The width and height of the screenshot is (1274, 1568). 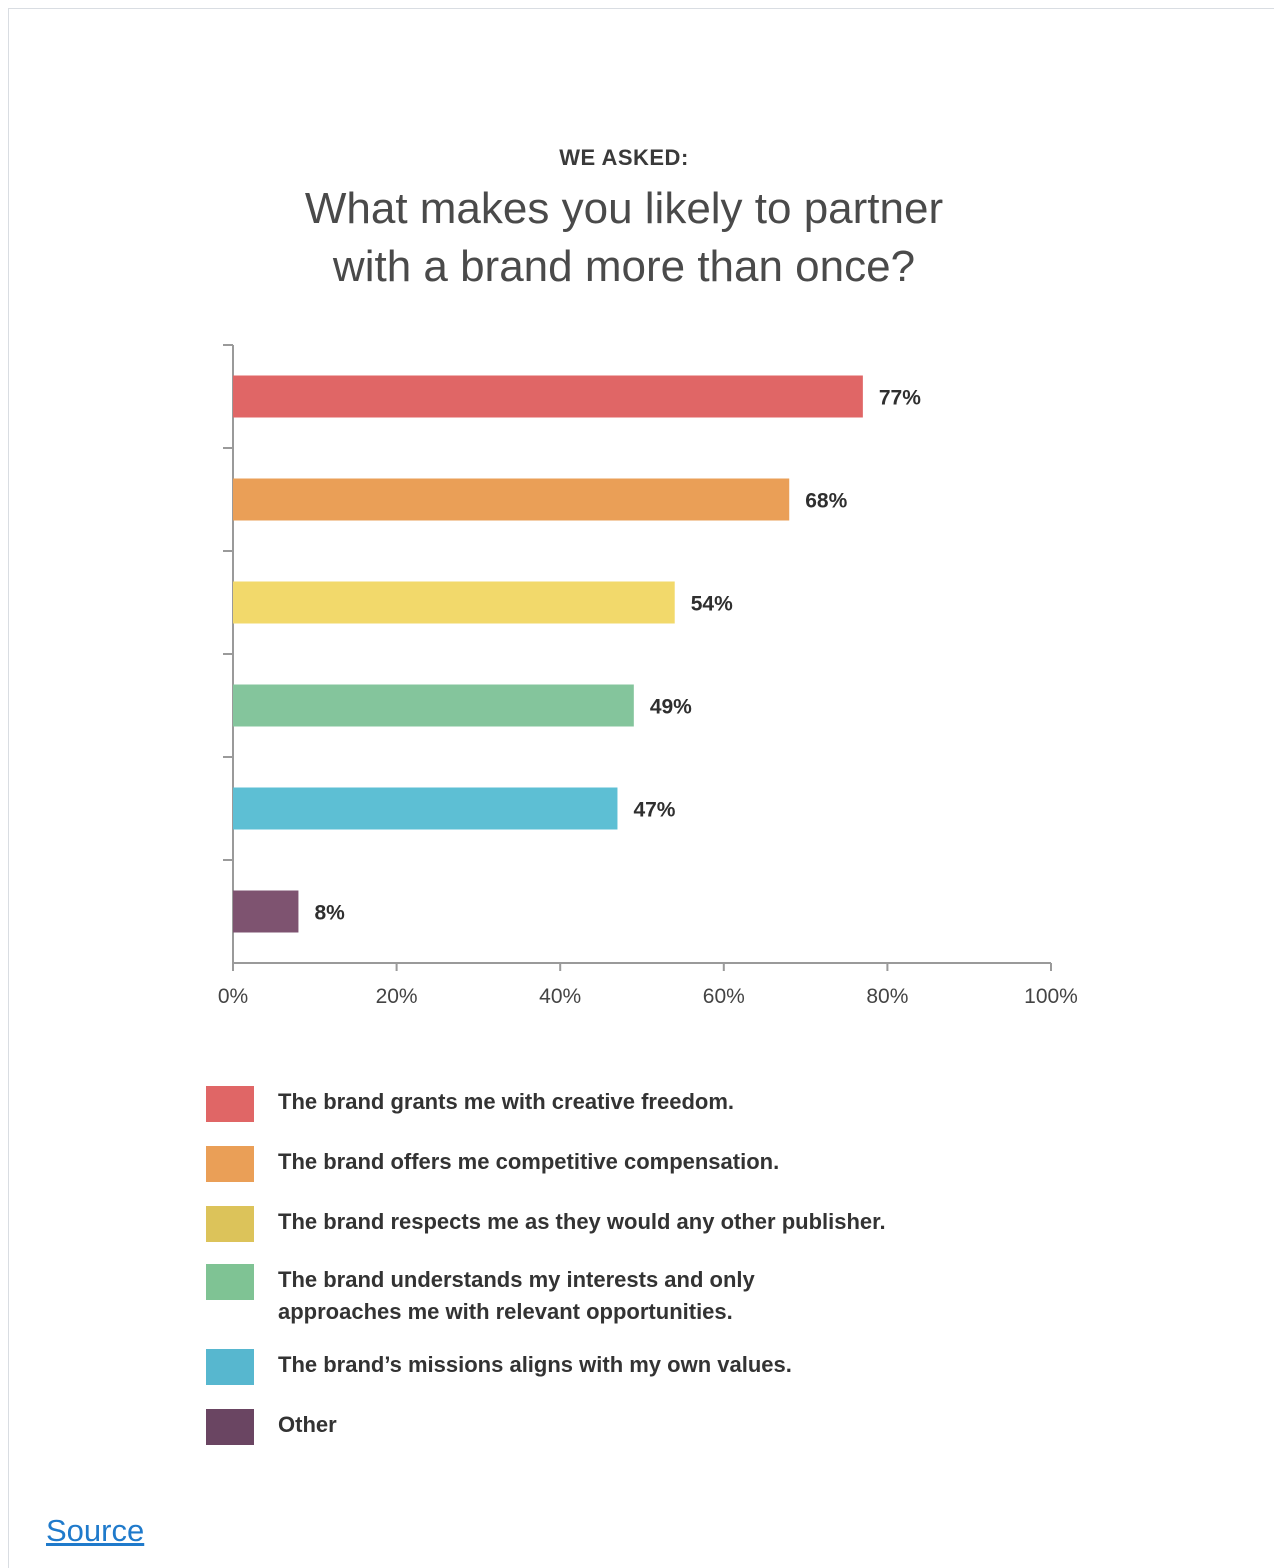 What do you see at coordinates (654, 810) in the screenshot?
I see `bar-value-label: 47%` at bounding box center [654, 810].